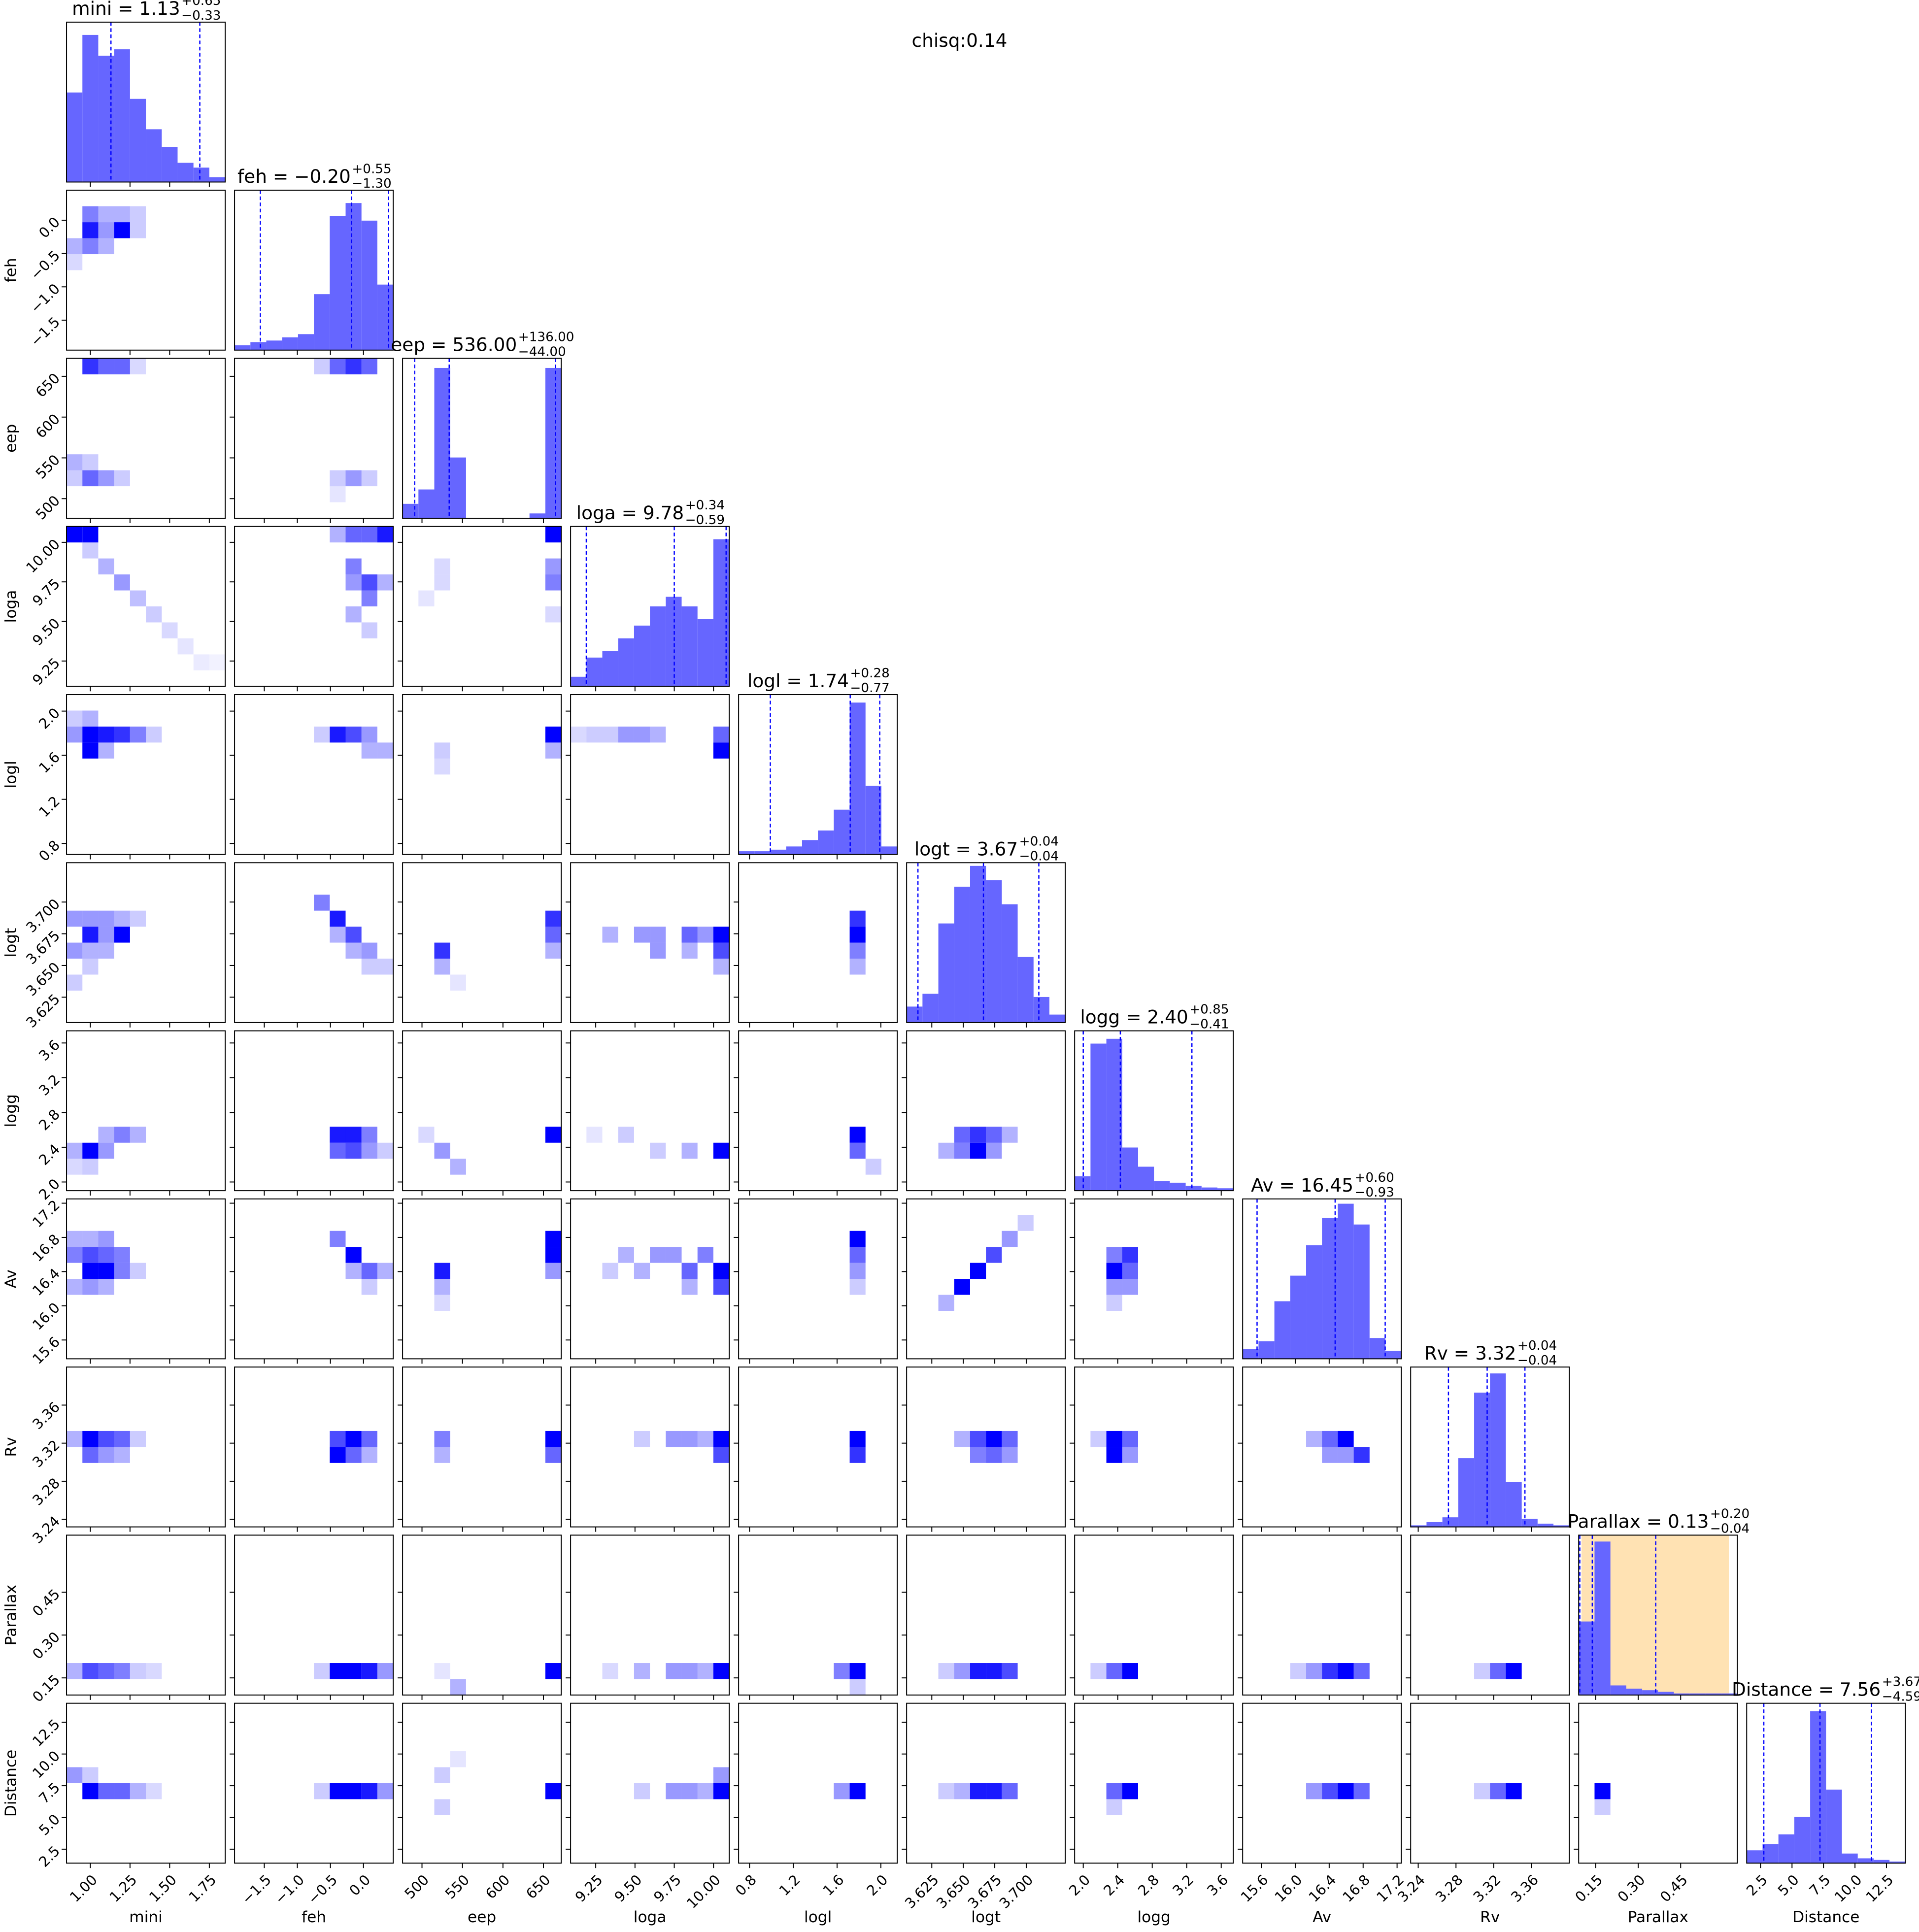 The width and height of the screenshot is (1919, 1932). Describe the element at coordinates (482, 1917) in the screenshot. I see `x-axis-label: eep` at that location.